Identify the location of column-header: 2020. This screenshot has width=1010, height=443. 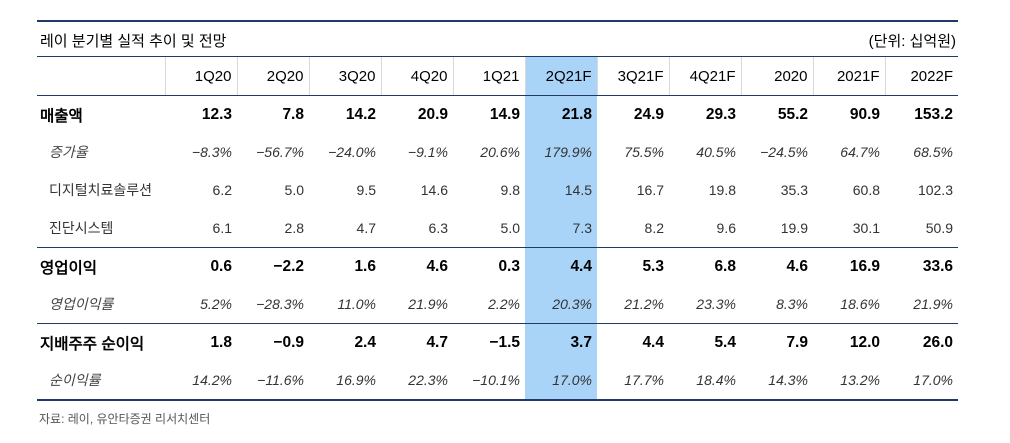
(776, 76).